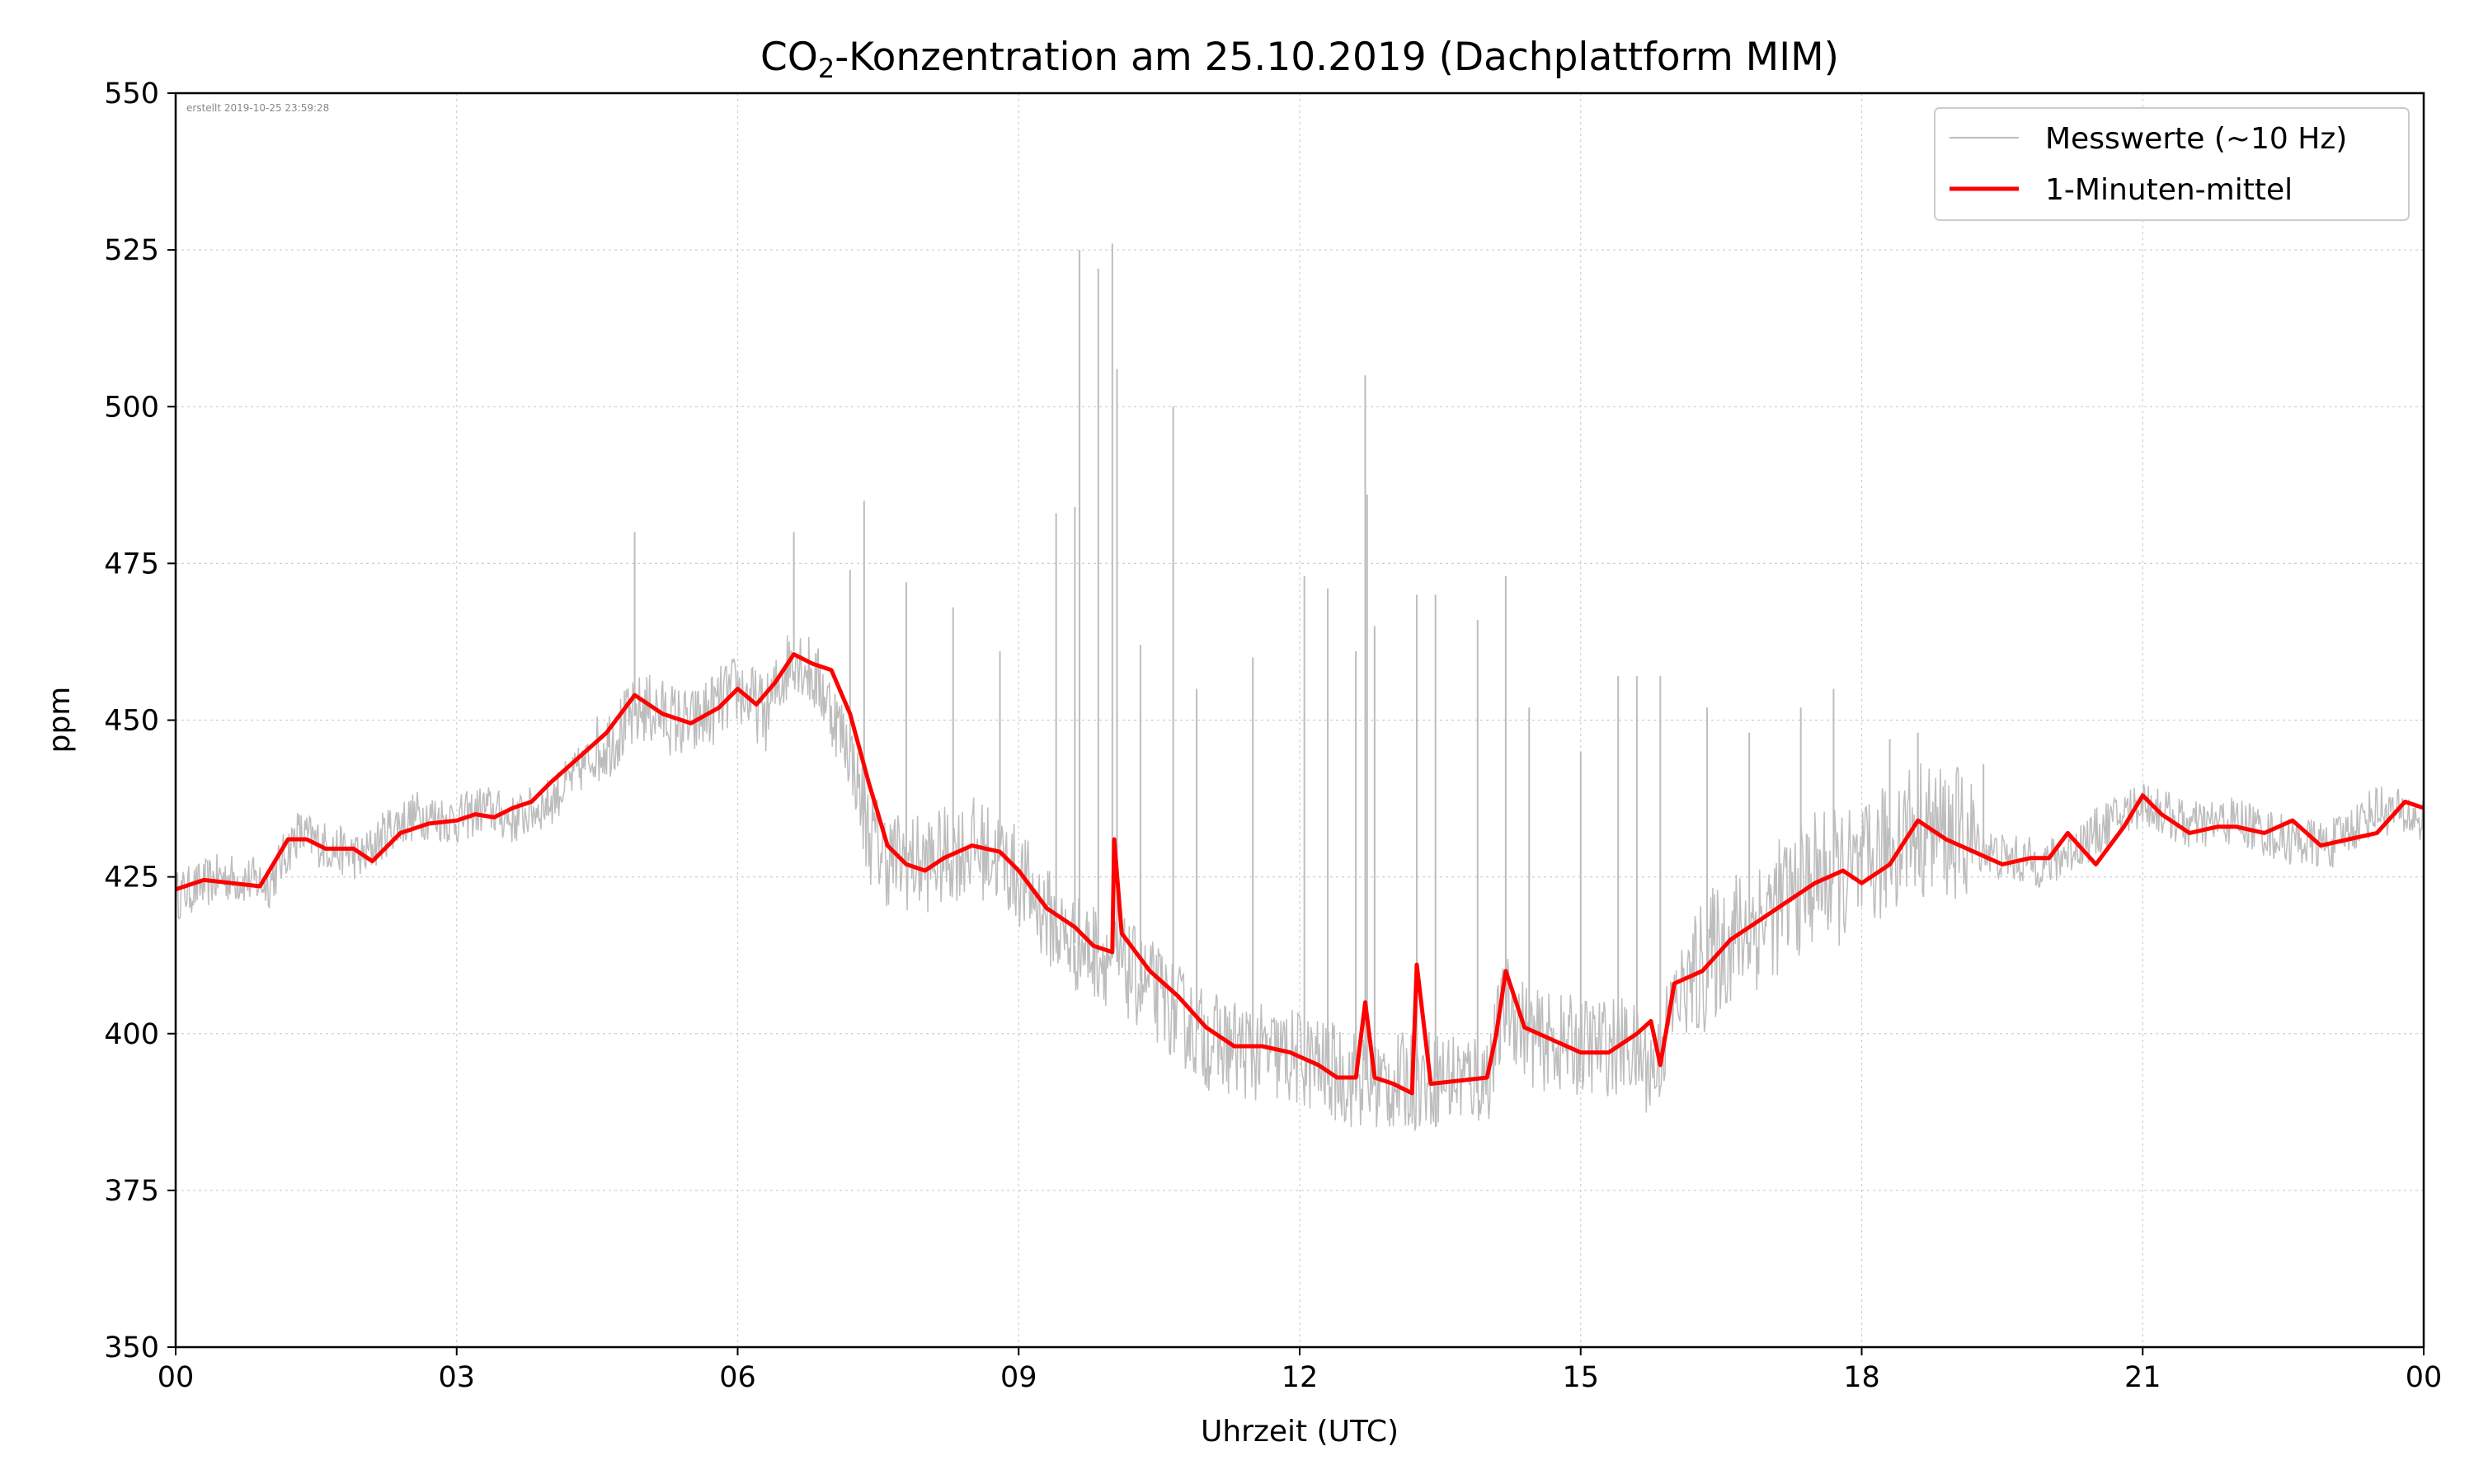 Image resolution: width=2474 pixels, height=1484 pixels. What do you see at coordinates (131, 93) in the screenshot?
I see `y-tick-label: 550` at bounding box center [131, 93].